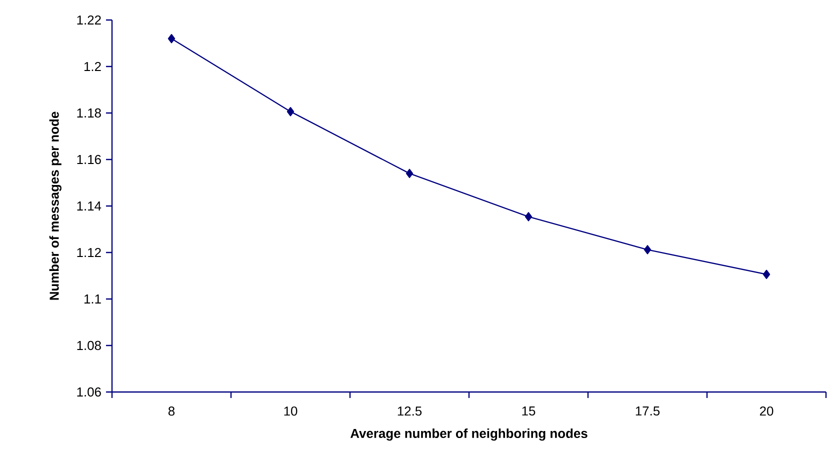 The image size is (828, 470). I want to click on y-tick-label: 1.16, so click(89, 159).